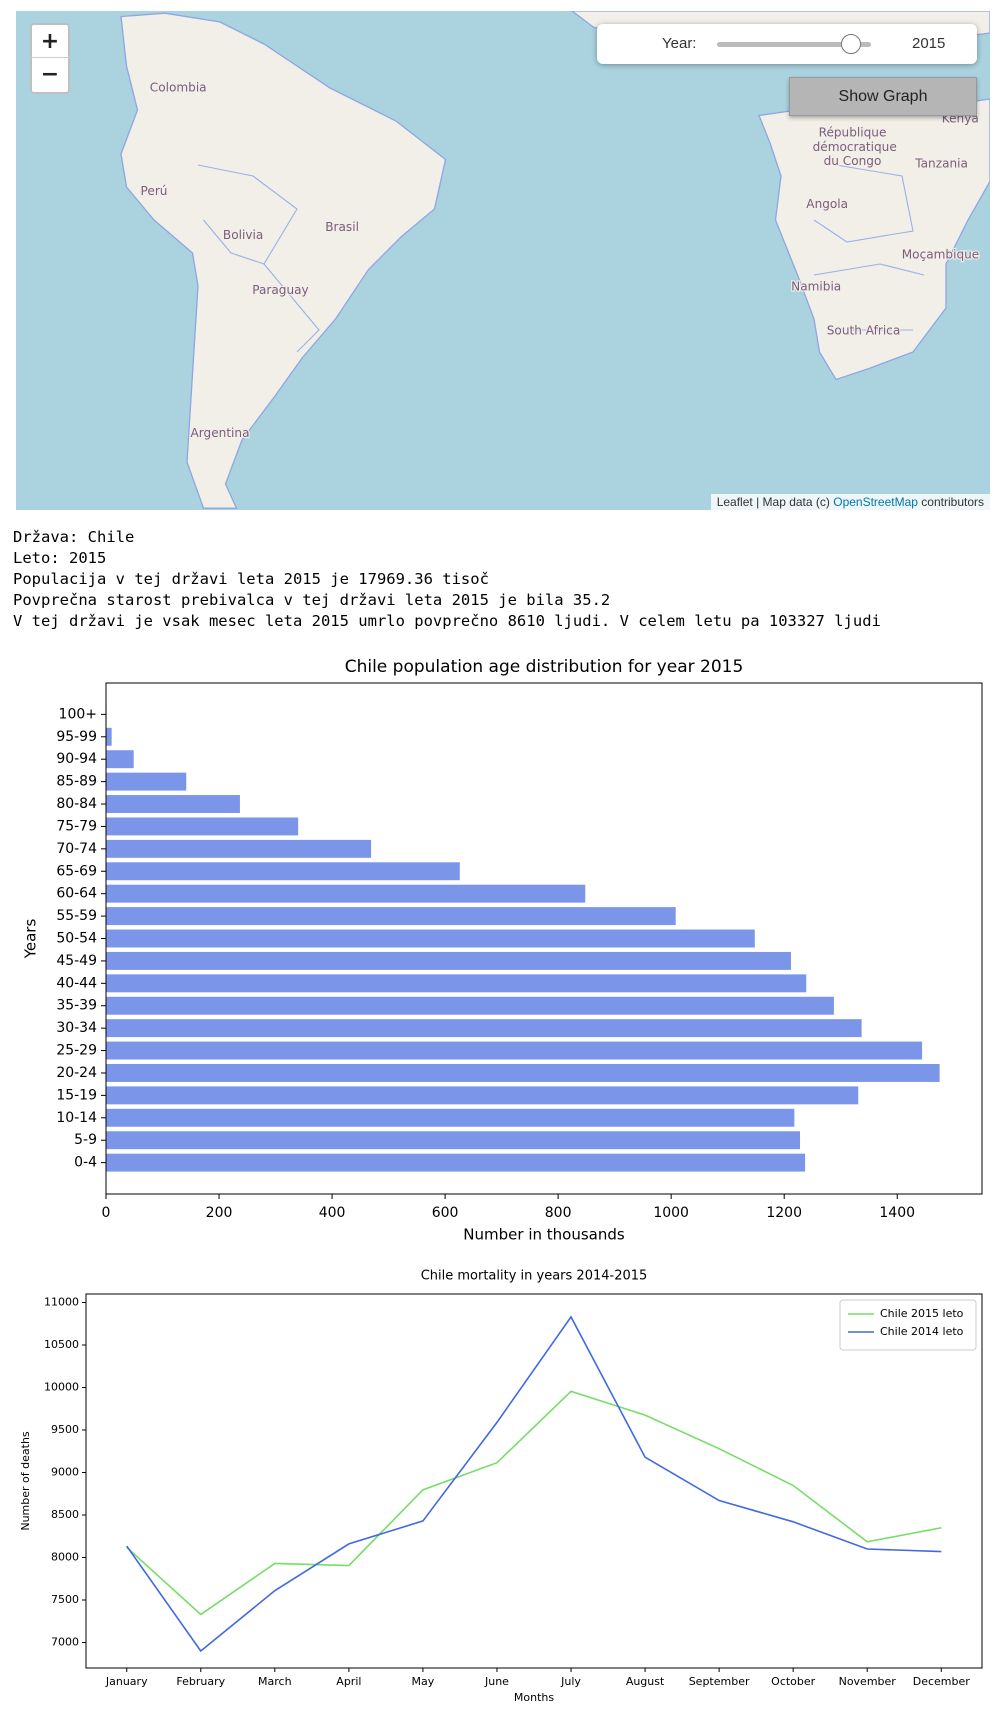 This screenshot has width=1001, height=1729. I want to click on y-tick-label: 9500, so click(65, 1429).